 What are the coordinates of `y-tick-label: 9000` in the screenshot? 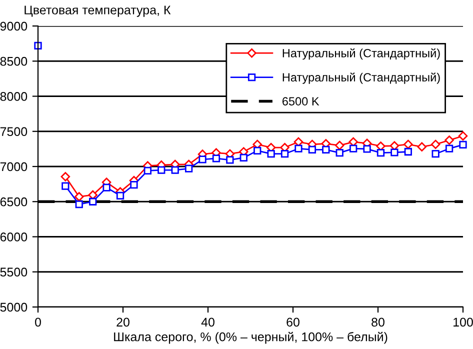 It's located at (14, 26).